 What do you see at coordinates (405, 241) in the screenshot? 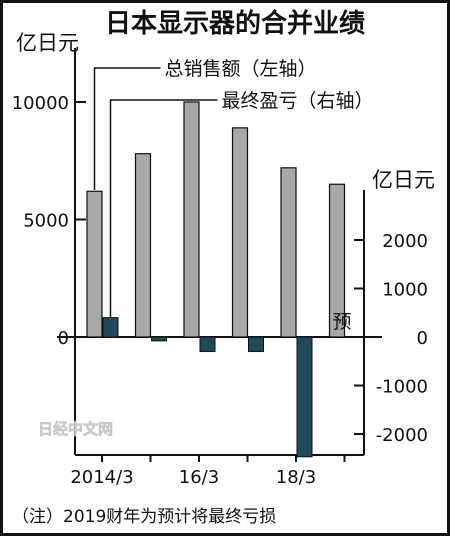
I see `right-tick-label: 2000` at bounding box center [405, 241].